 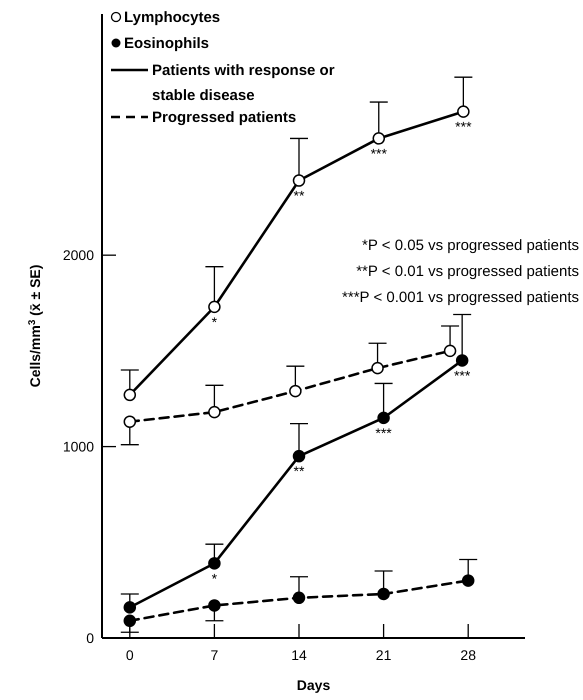 What do you see at coordinates (78, 446) in the screenshot?
I see `y-tick-label: 1000` at bounding box center [78, 446].